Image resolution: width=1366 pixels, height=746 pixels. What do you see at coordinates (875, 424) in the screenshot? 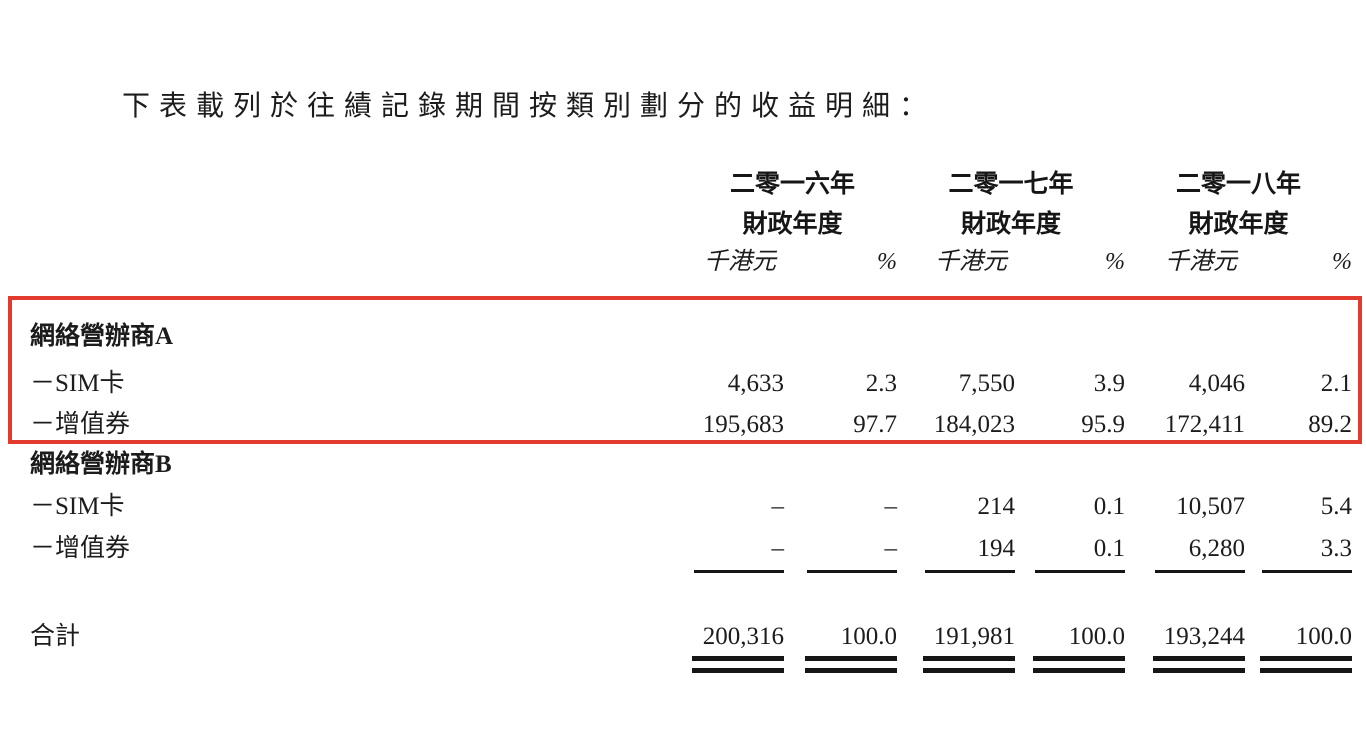
I see `percent-cell: 97.7` at bounding box center [875, 424].